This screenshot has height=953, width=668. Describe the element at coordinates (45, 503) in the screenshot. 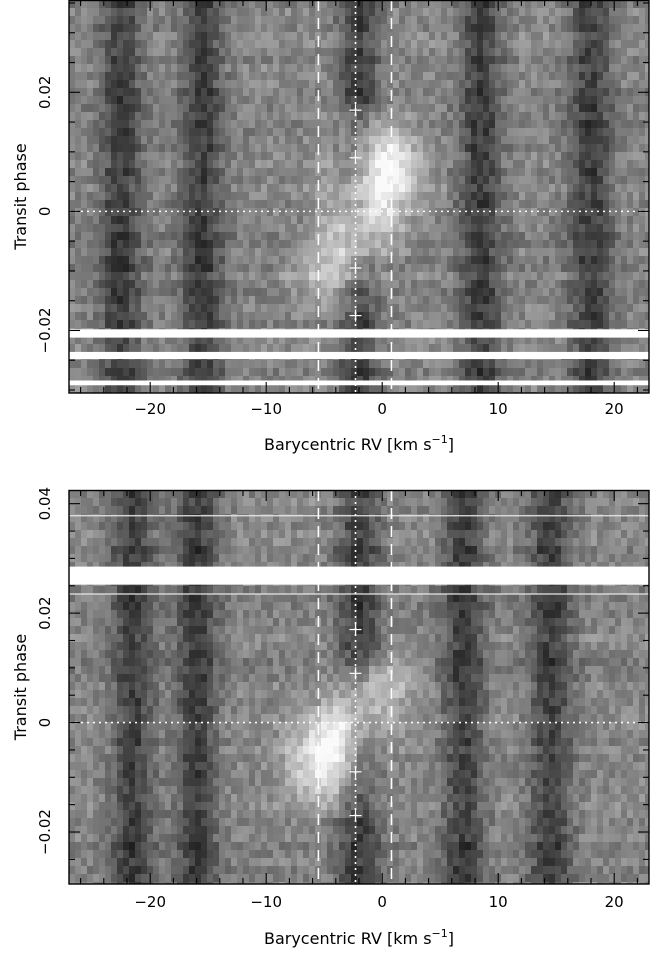

I see `y-tick-label: 0.04` at that location.